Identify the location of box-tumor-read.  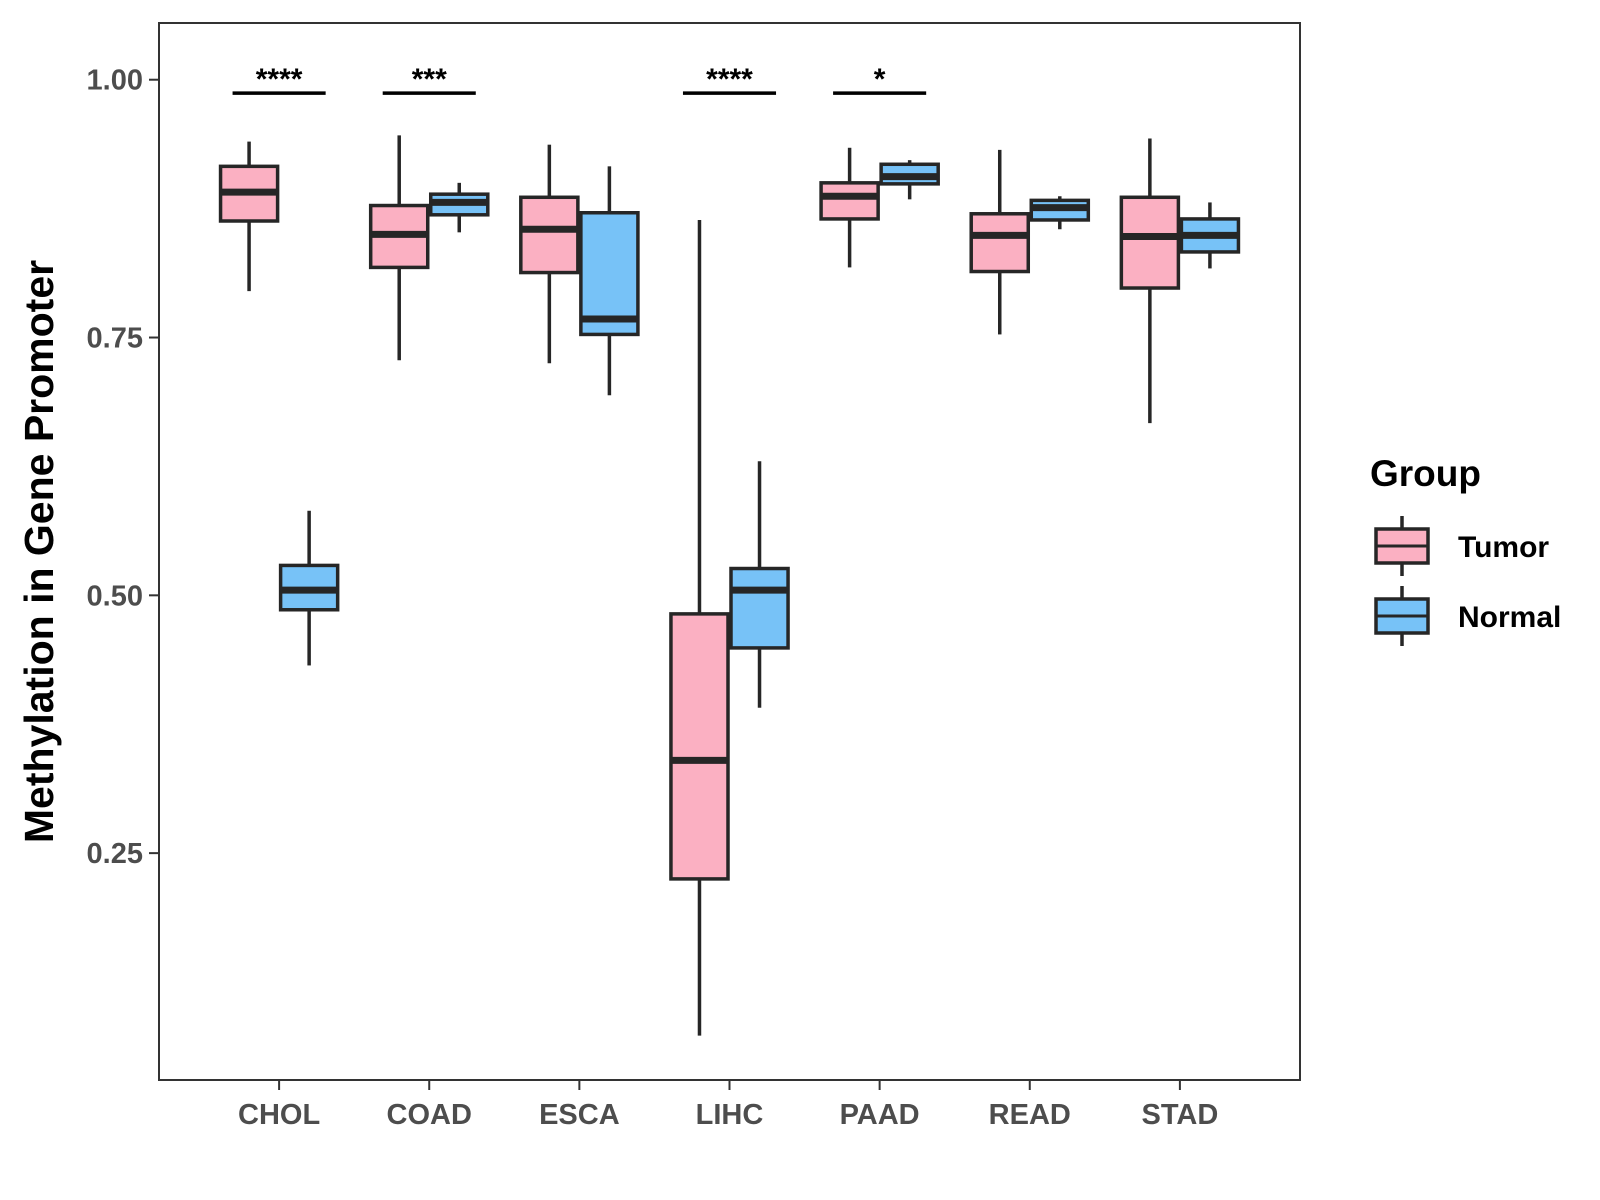
(1000, 242).